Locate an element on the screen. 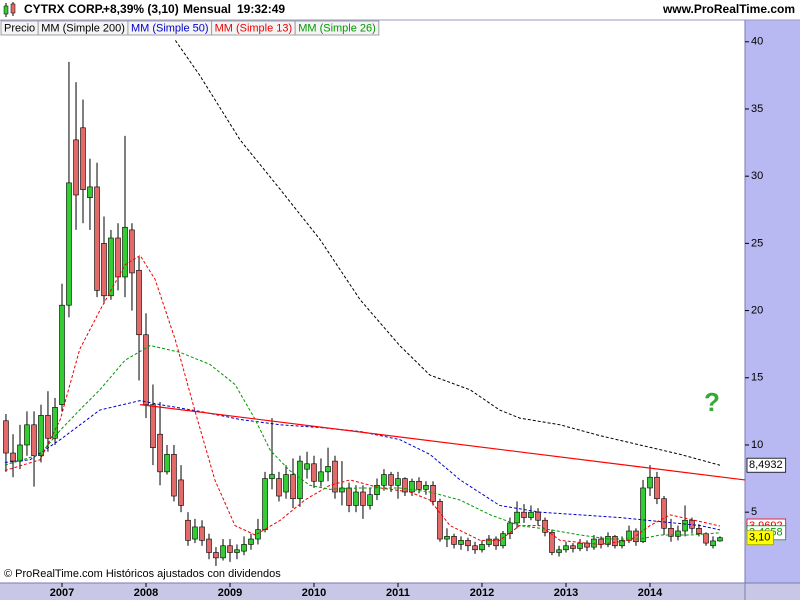 Image resolution: width=800 pixels, height=605 pixels. legend-entry: MM (Simple 200) is located at coordinates (83, 28).